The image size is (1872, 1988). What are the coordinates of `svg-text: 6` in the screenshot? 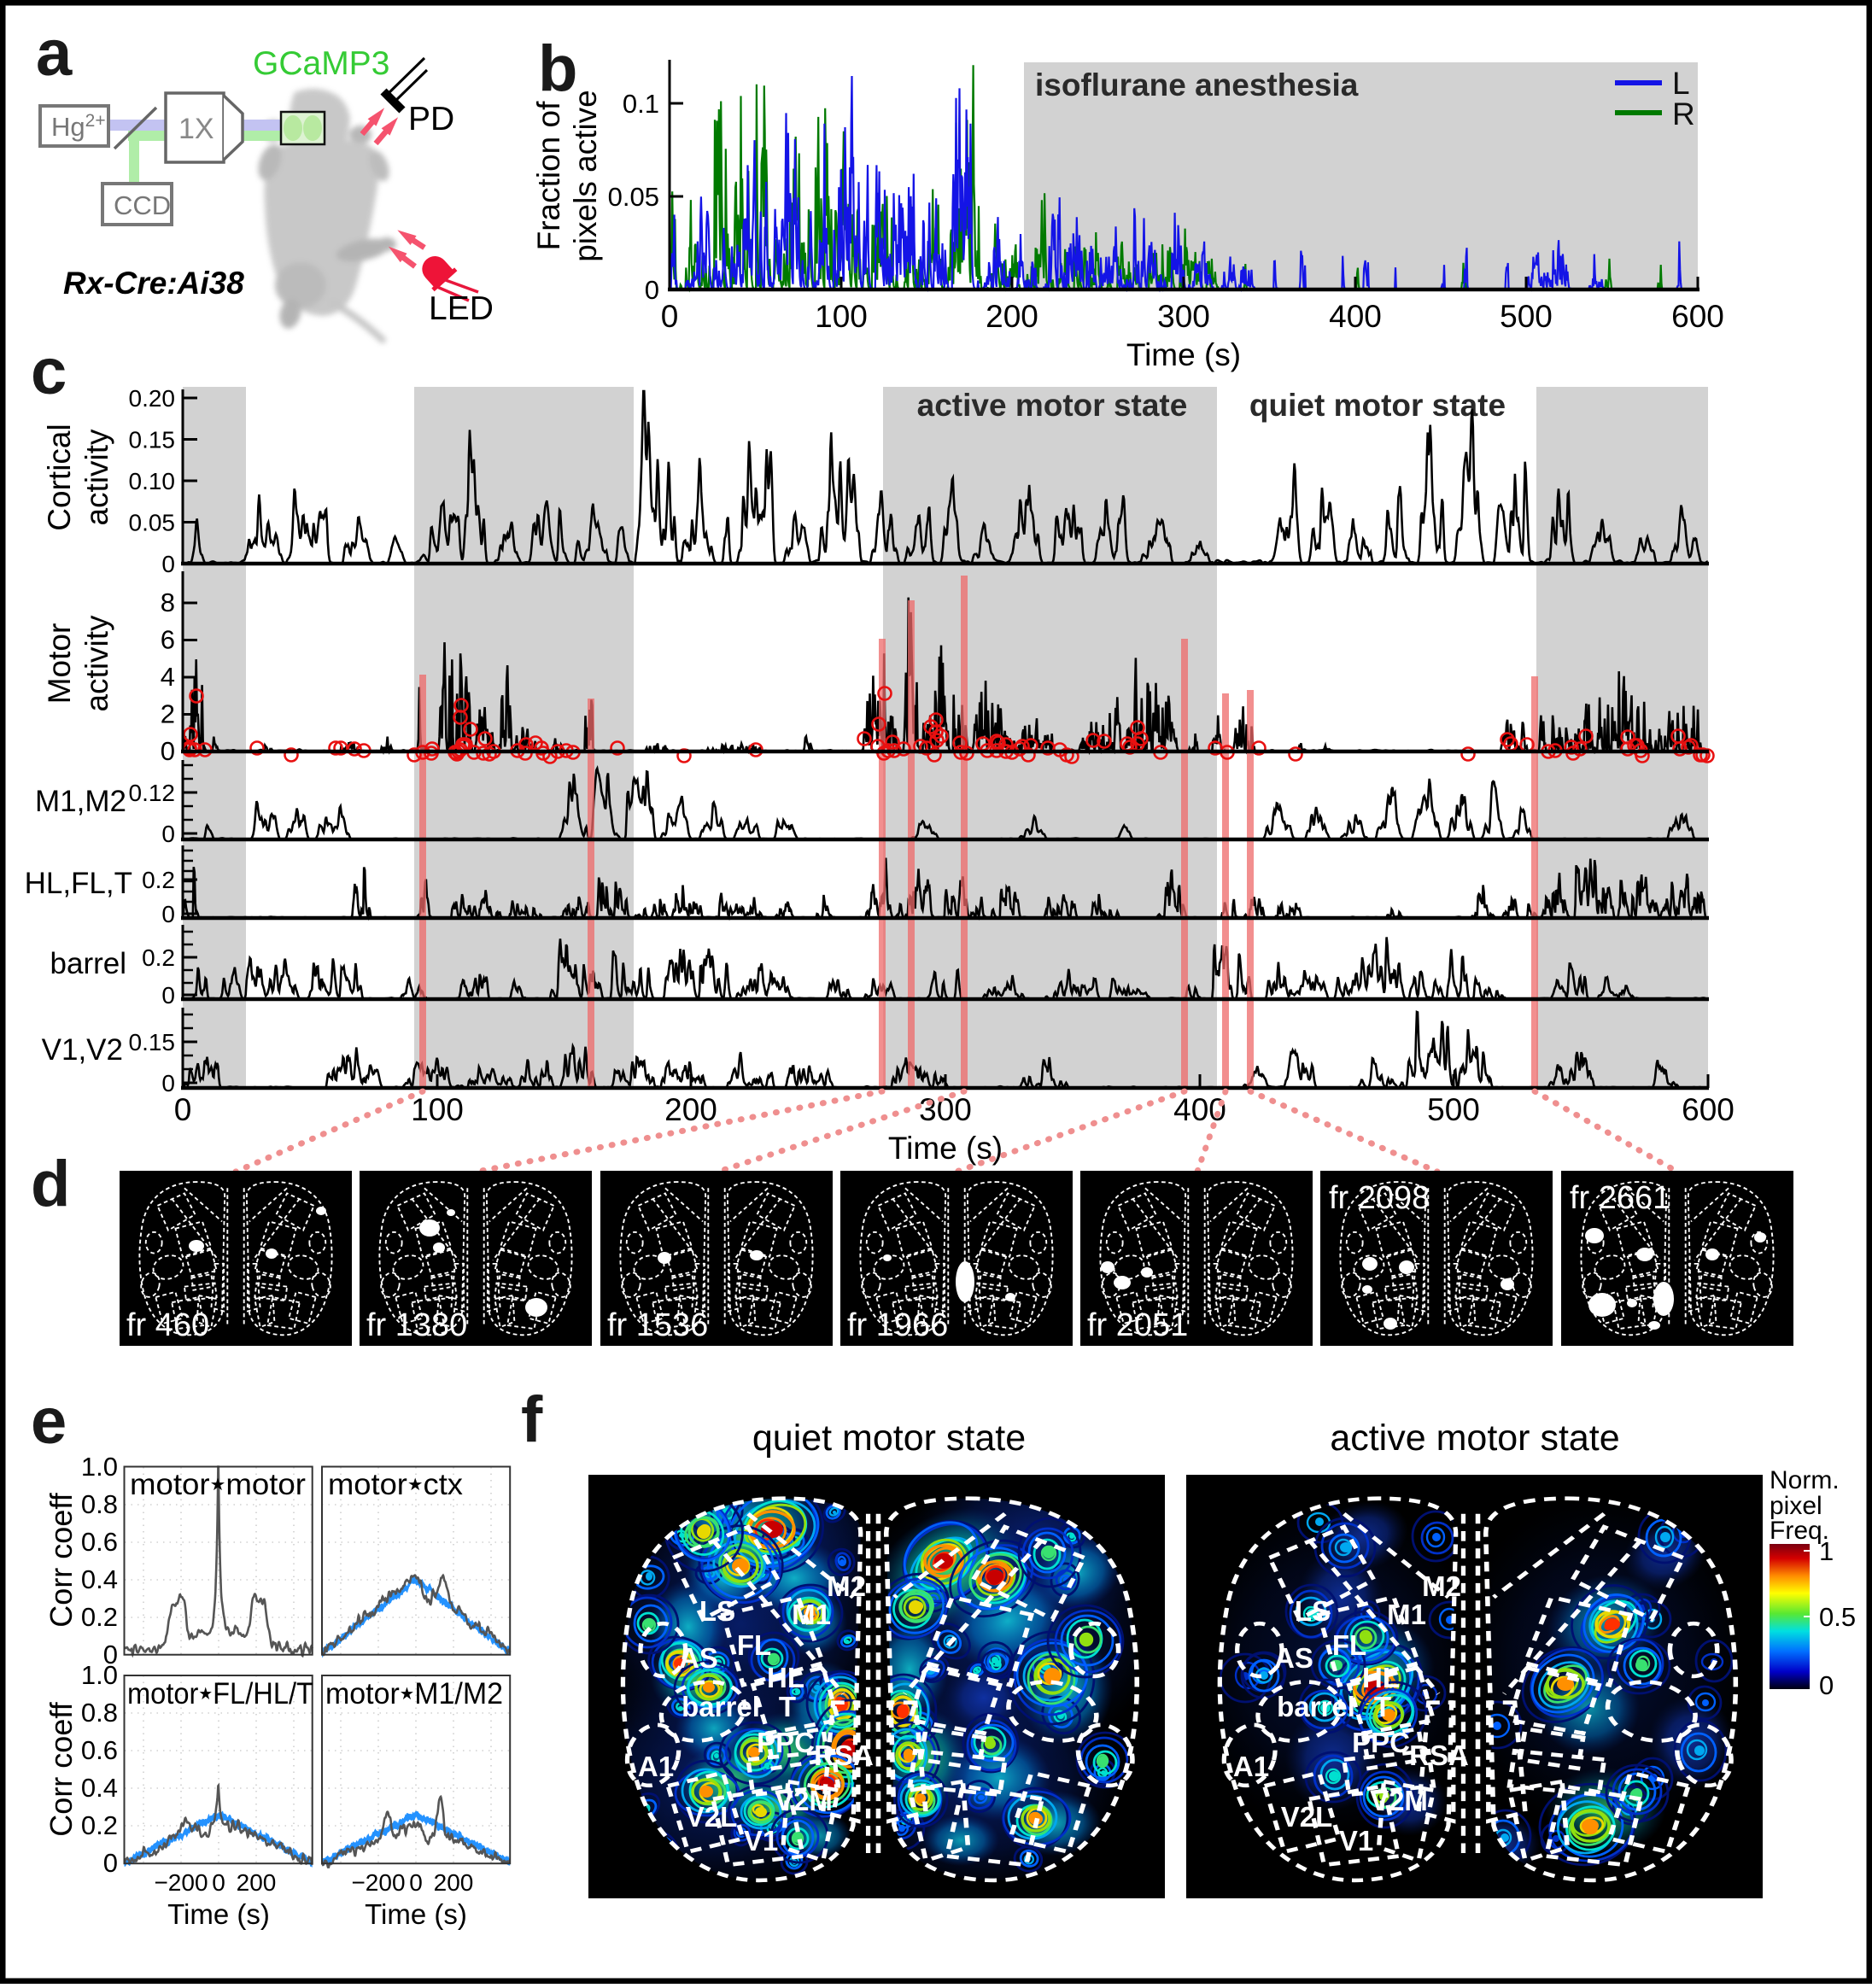 It's located at (168, 640).